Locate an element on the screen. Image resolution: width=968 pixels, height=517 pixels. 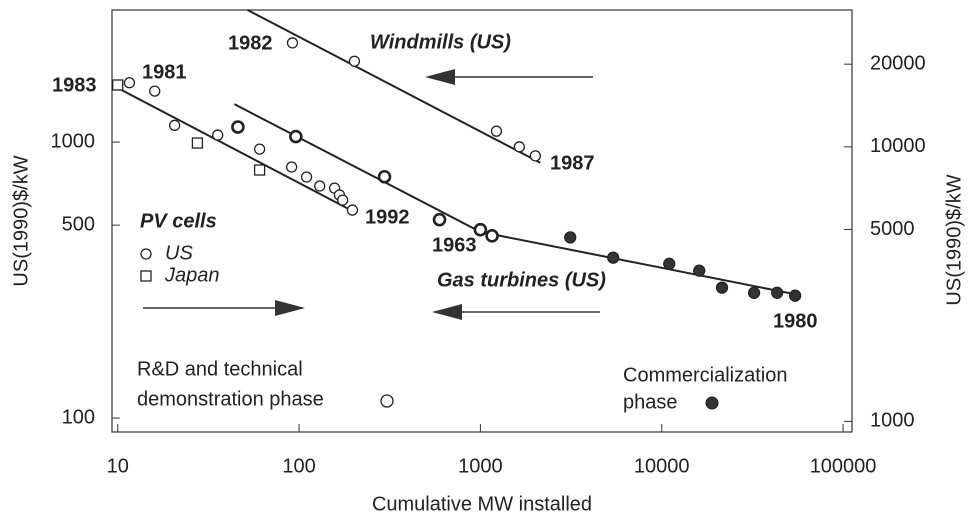
y-axis-label: US(1990)$/kW is located at coordinates (21, 220).